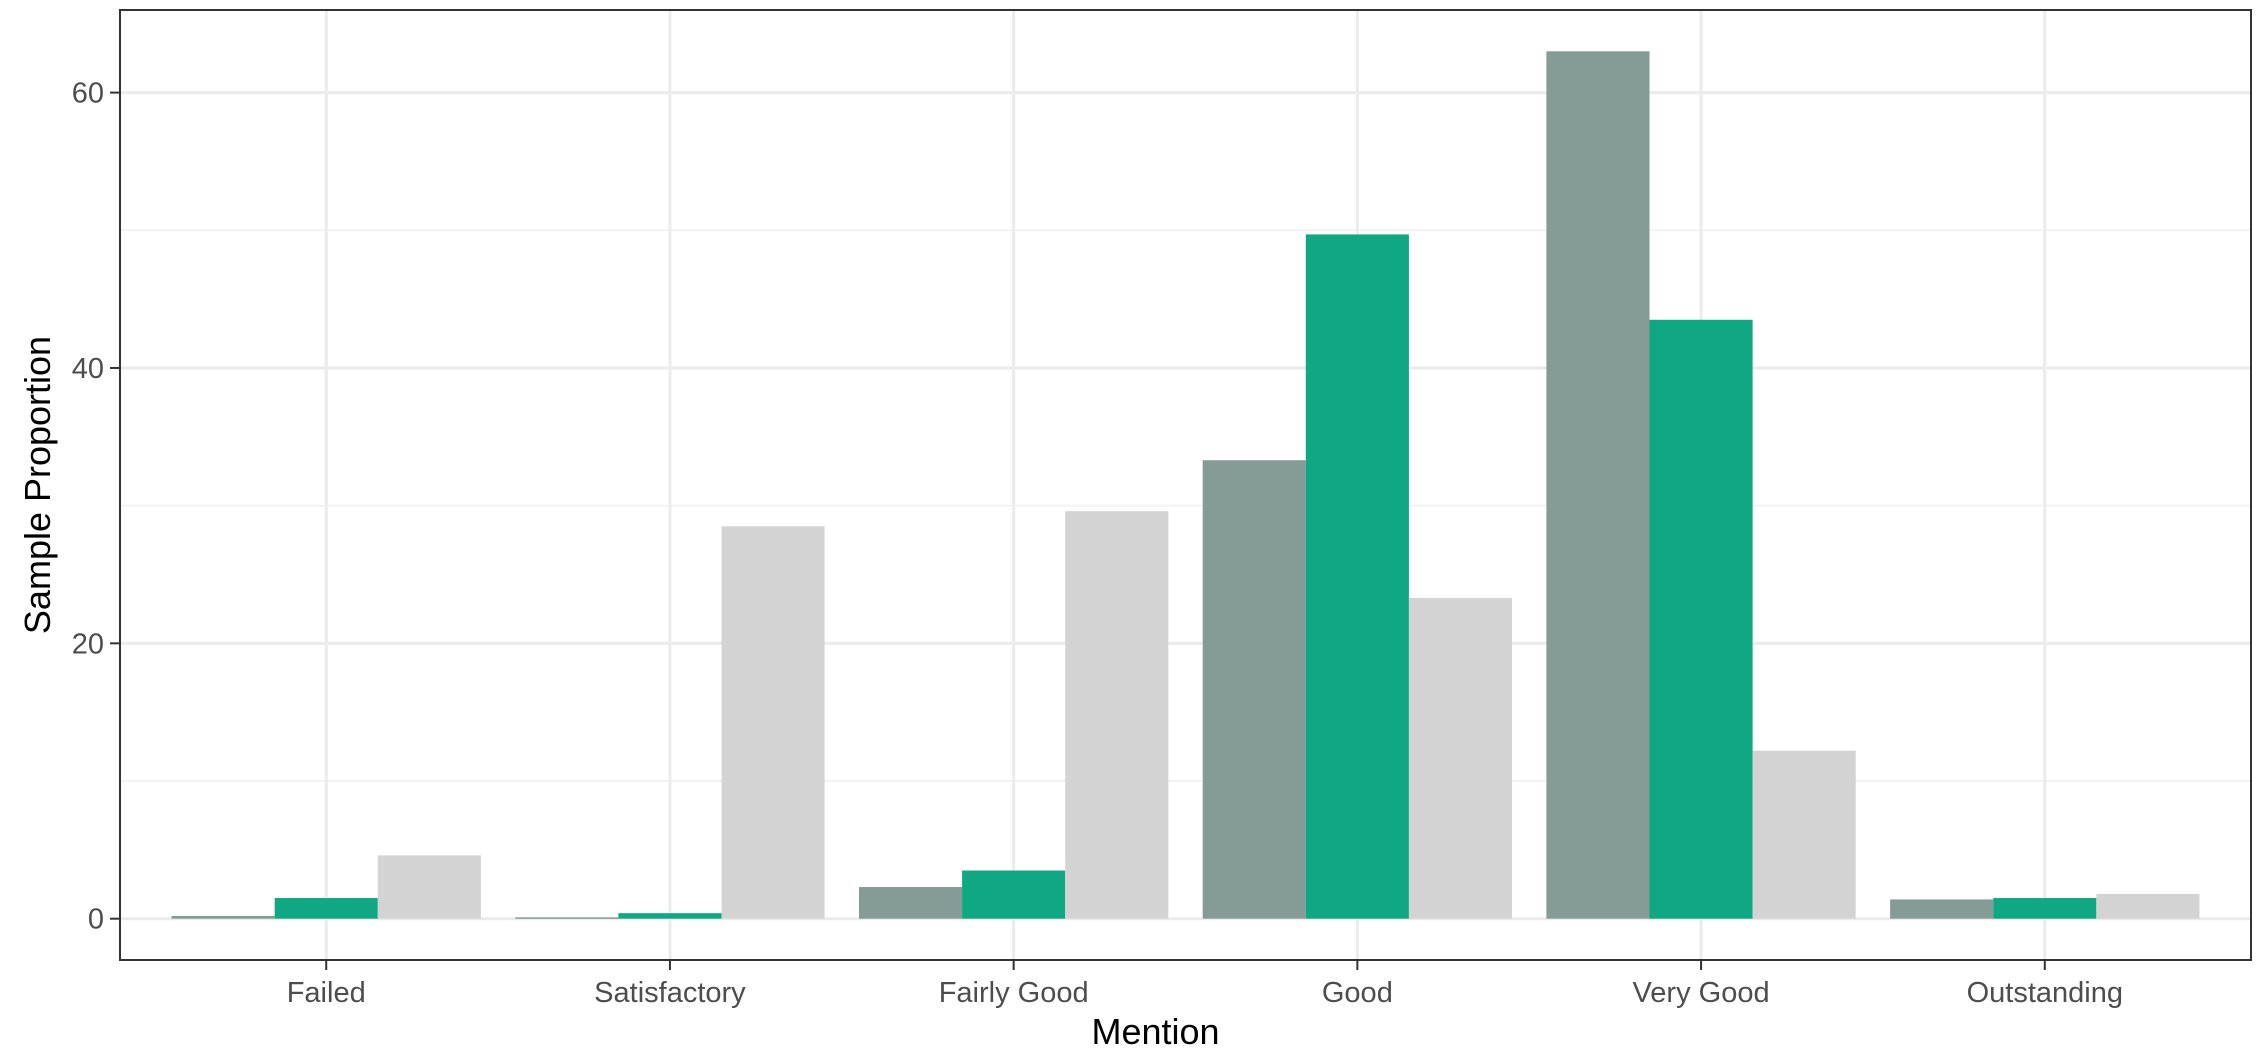 The height and width of the screenshot is (1052, 2257). I want to click on y-axis-title: Sample Proportion, so click(37, 485).